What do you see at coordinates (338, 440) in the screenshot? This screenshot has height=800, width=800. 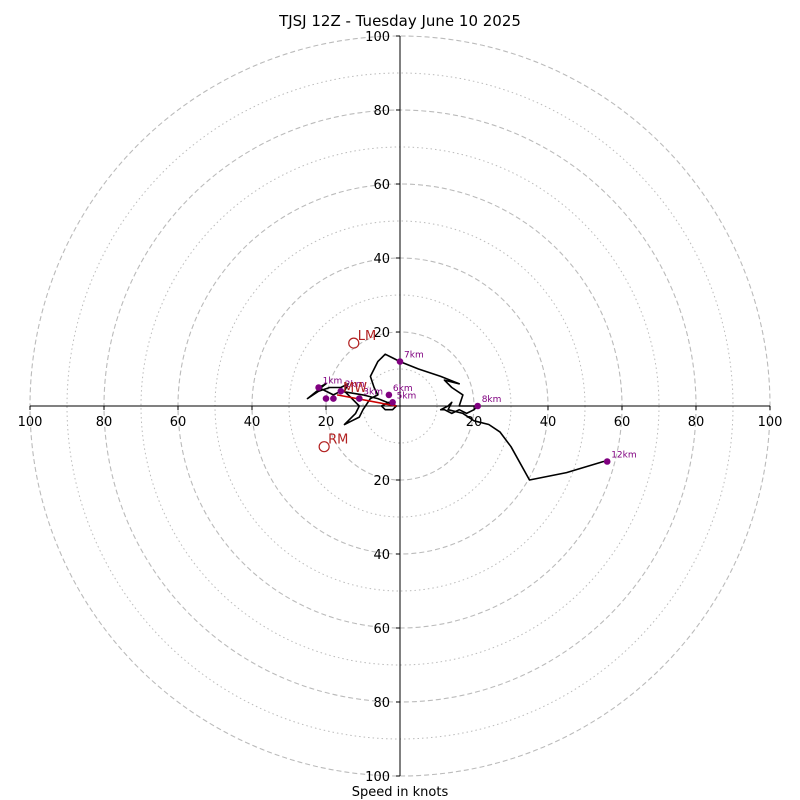 I see `storm-motion-label-rm: RM` at bounding box center [338, 440].